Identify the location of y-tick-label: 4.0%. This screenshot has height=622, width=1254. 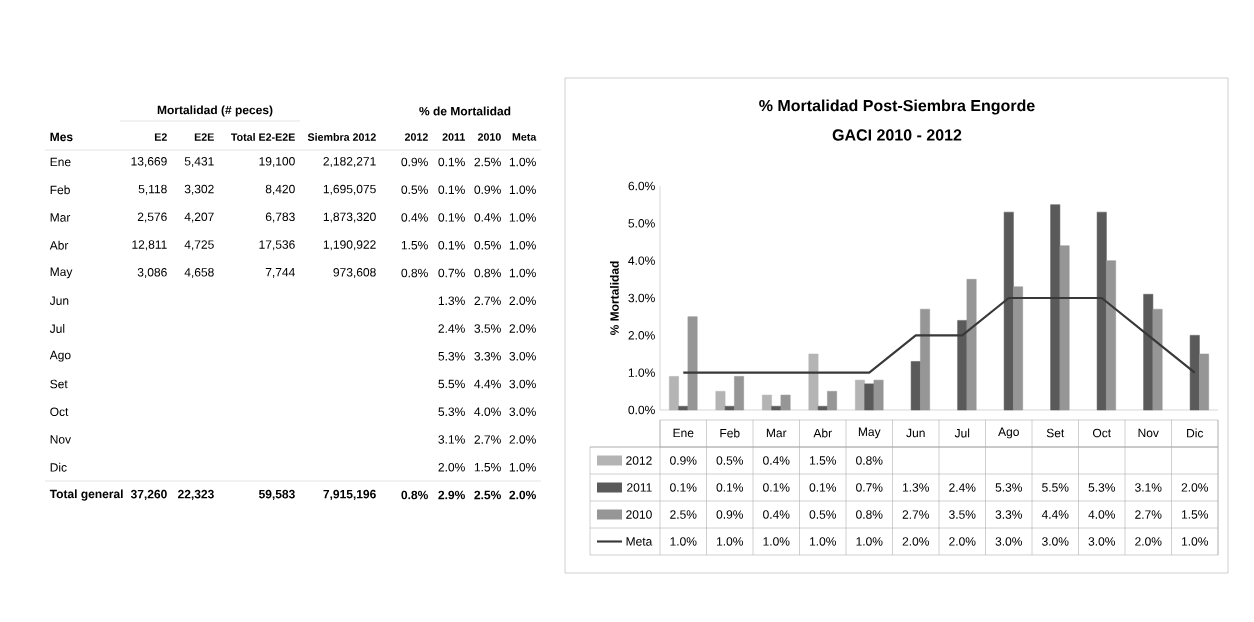
(641, 260).